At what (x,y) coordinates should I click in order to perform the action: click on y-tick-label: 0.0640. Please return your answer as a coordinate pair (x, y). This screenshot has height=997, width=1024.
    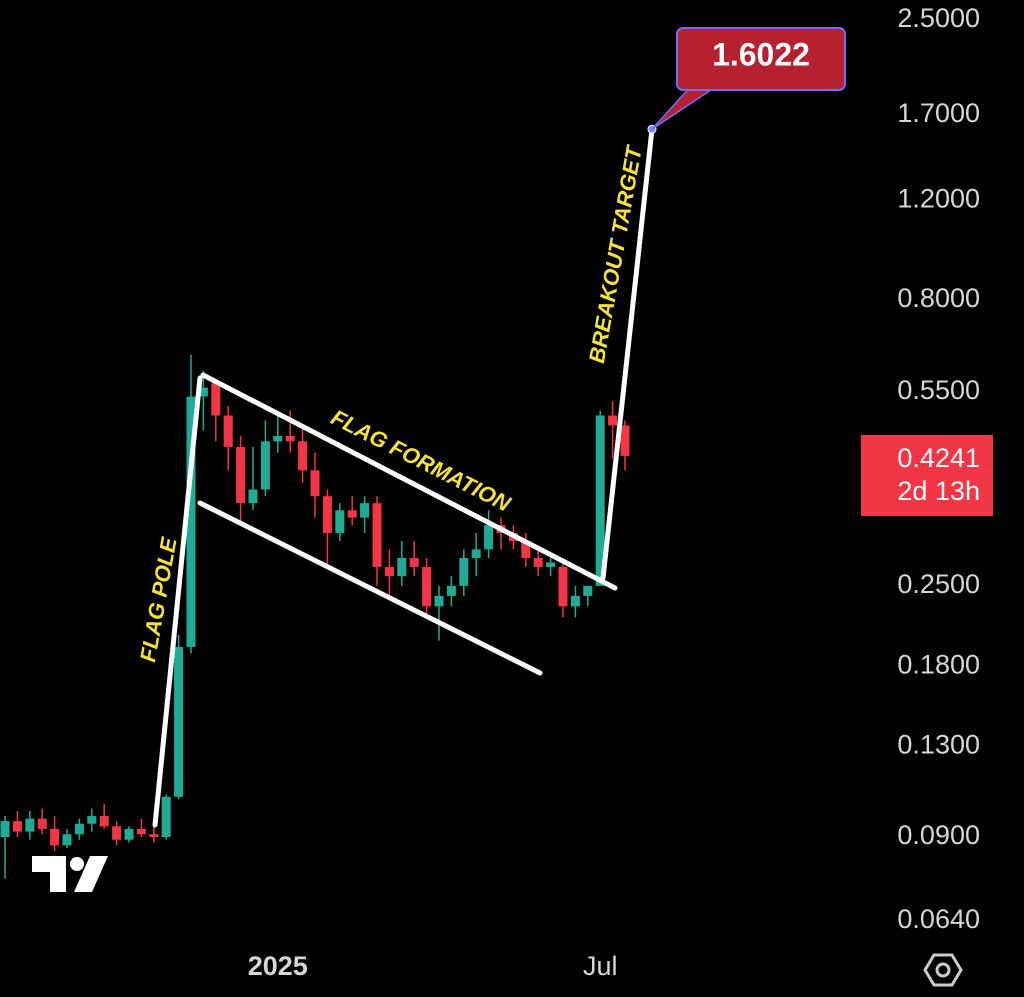
    Looking at the image, I should click on (938, 919).